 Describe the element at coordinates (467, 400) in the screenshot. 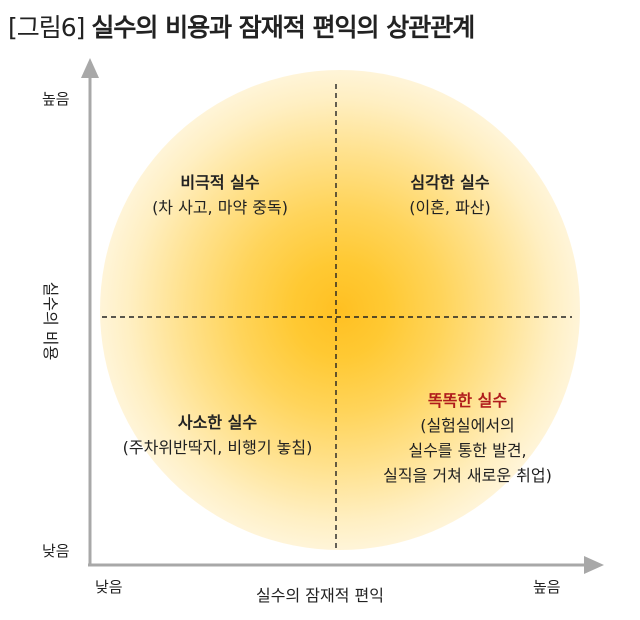

I see `quadrant-heading-highlight: 똑똑한 실수` at that location.